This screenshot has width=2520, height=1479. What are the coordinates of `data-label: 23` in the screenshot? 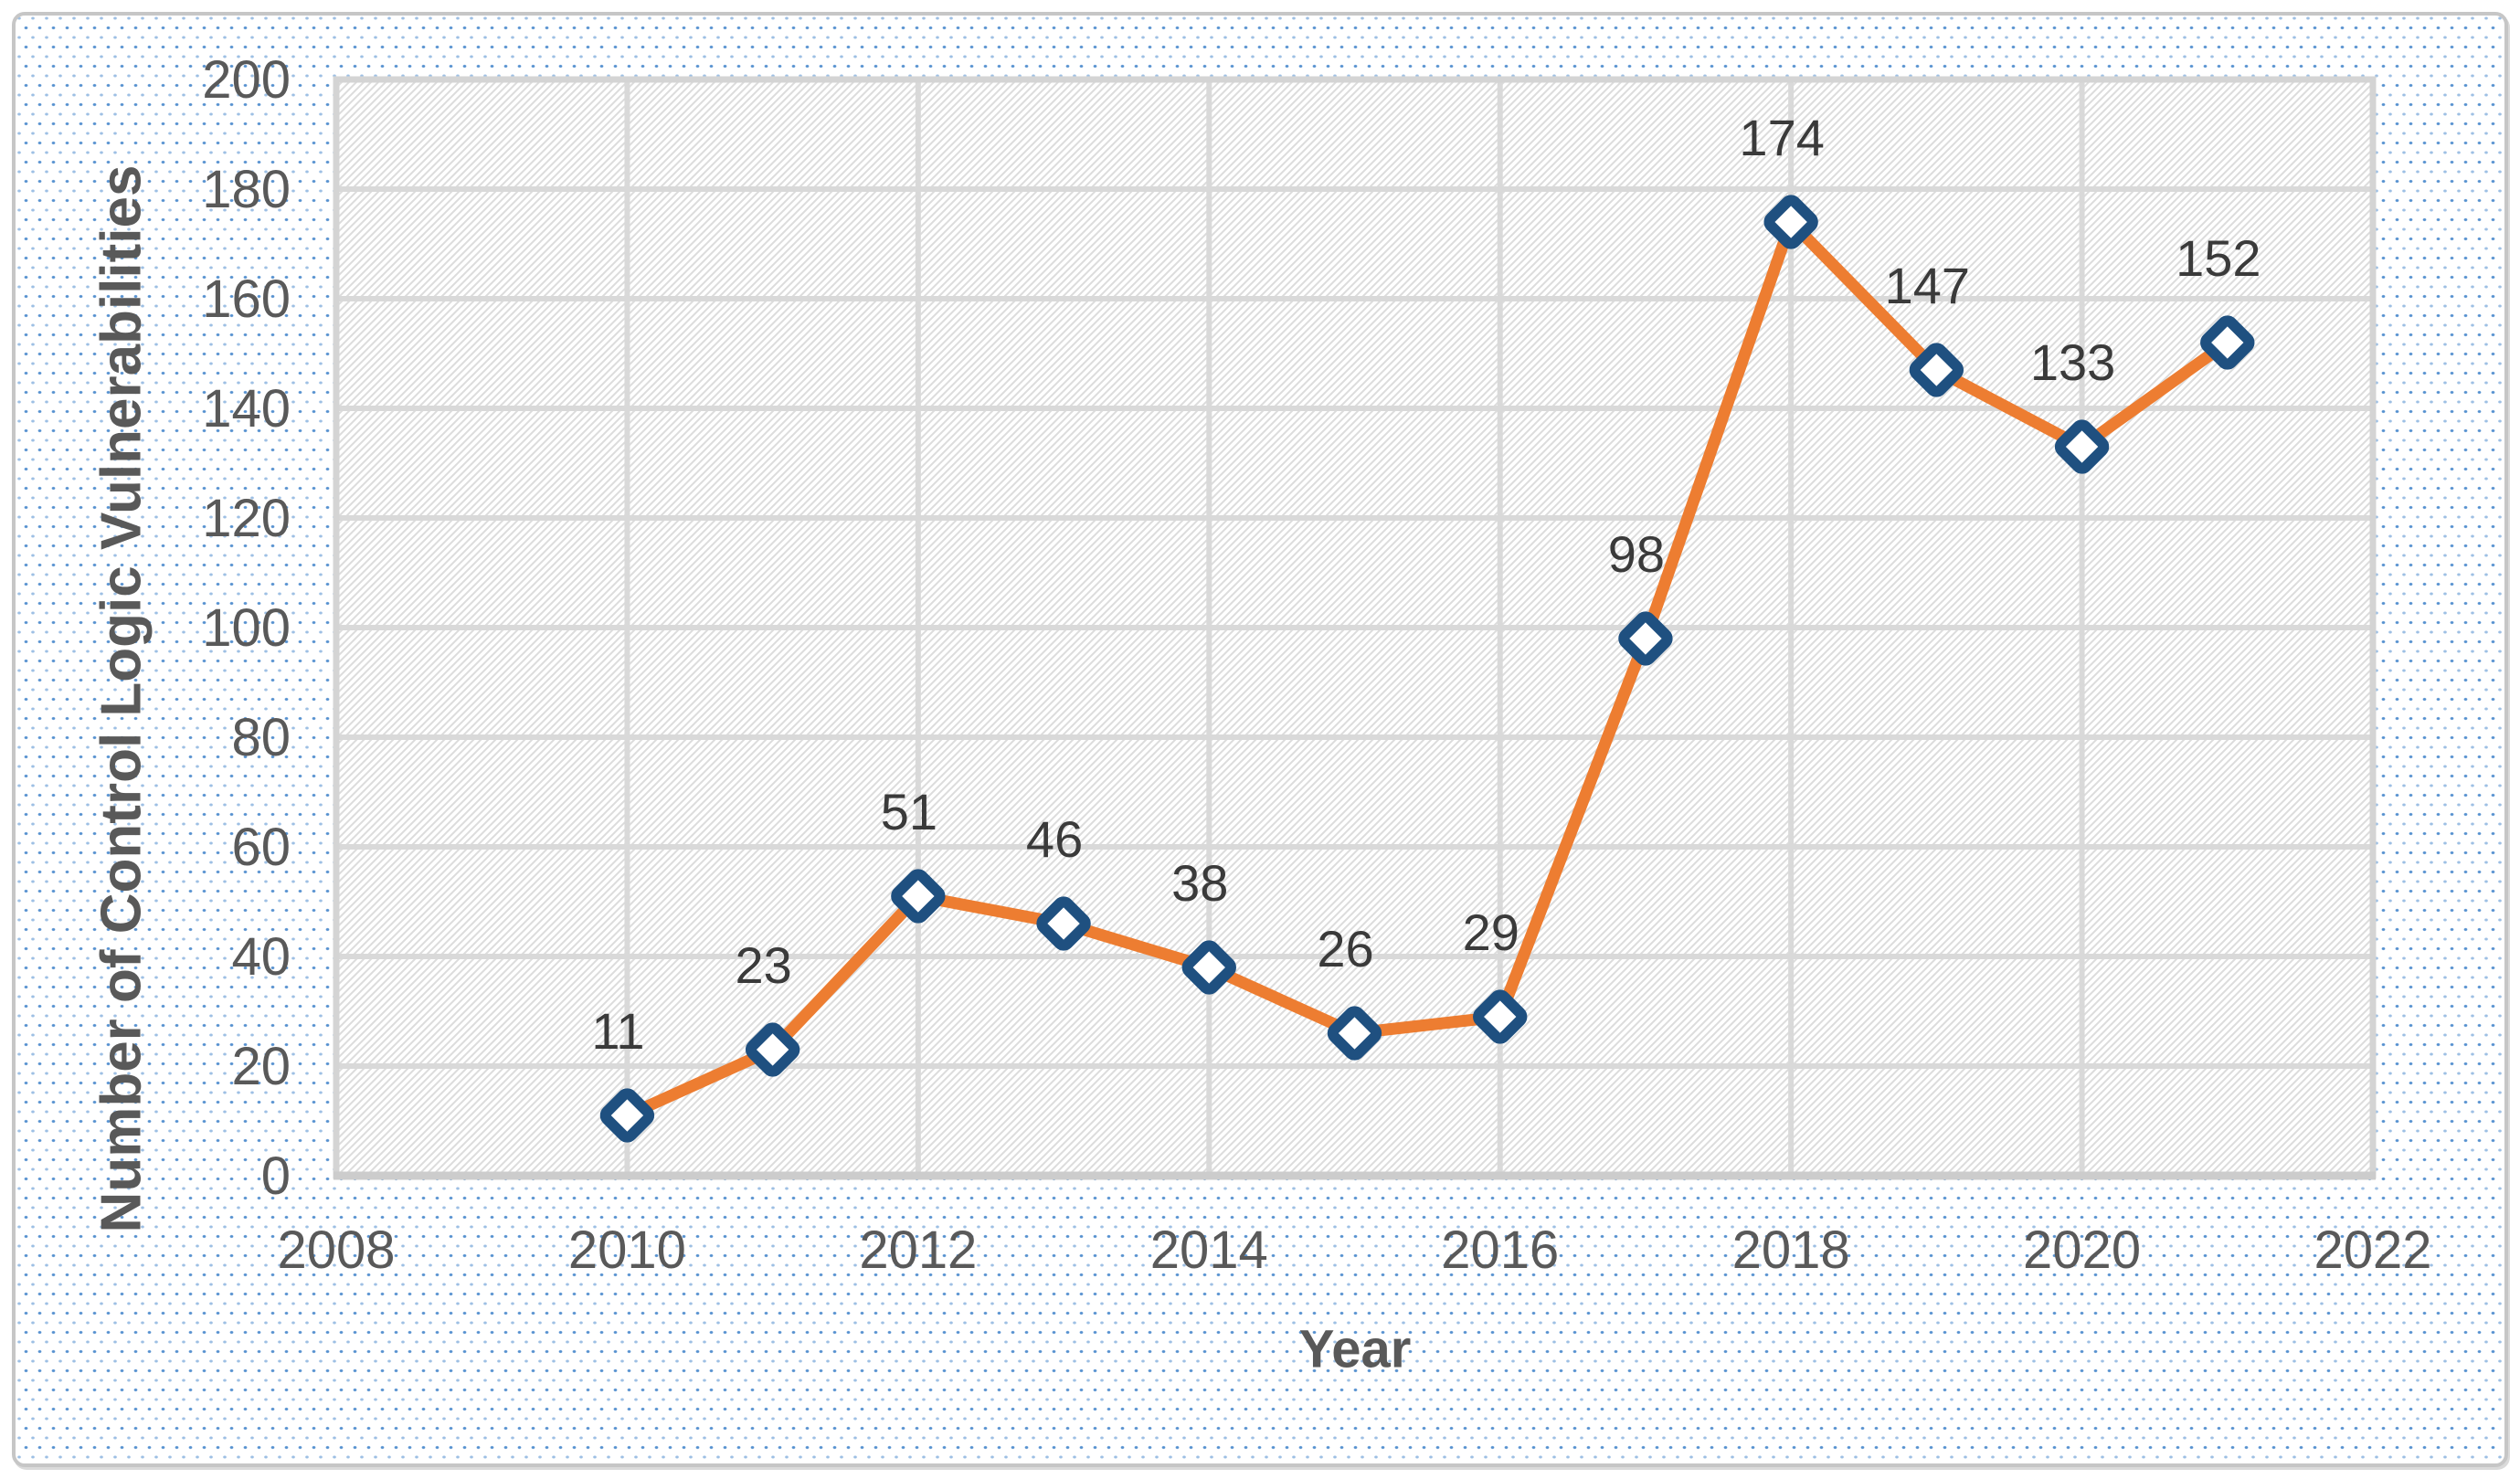 It's located at (763, 965).